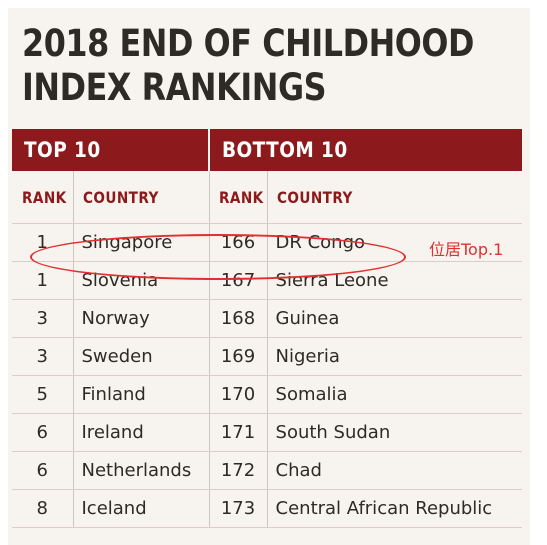 The image size is (547, 545). What do you see at coordinates (174, 87) in the screenshot?
I see `title-line-2: INDEX RANKINGS` at bounding box center [174, 87].